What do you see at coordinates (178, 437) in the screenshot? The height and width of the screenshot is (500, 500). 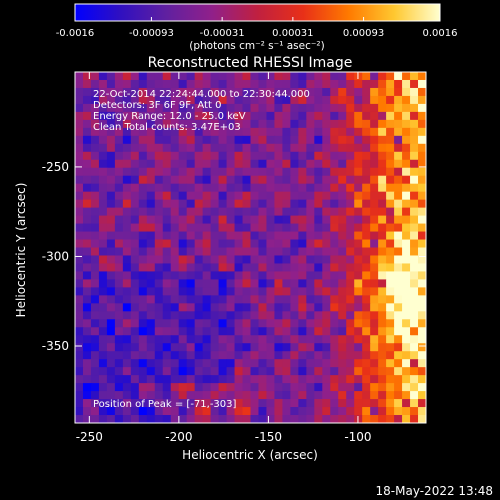 I see `x-tick-label: -200` at bounding box center [178, 437].